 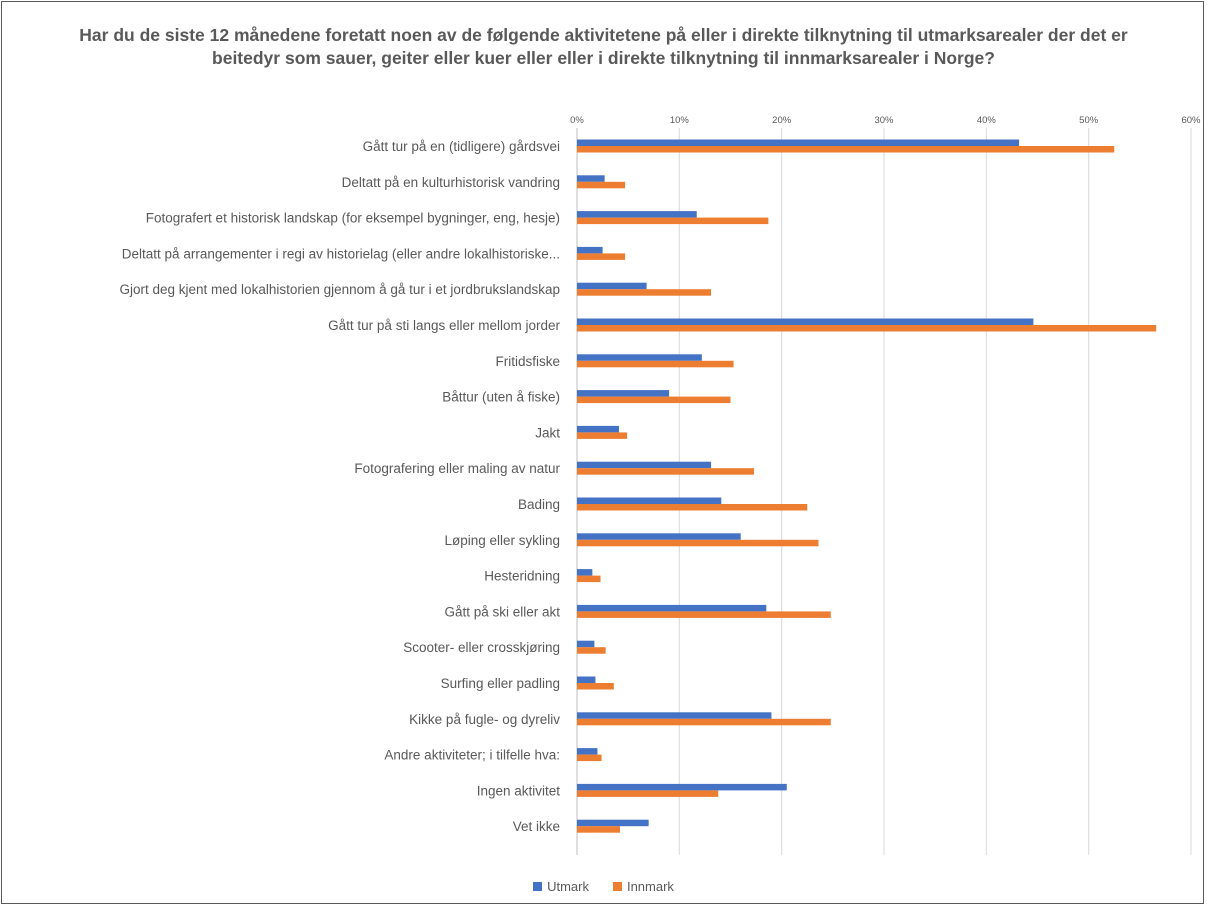 What do you see at coordinates (650, 886) in the screenshot?
I see `legend-label: Innmark` at bounding box center [650, 886].